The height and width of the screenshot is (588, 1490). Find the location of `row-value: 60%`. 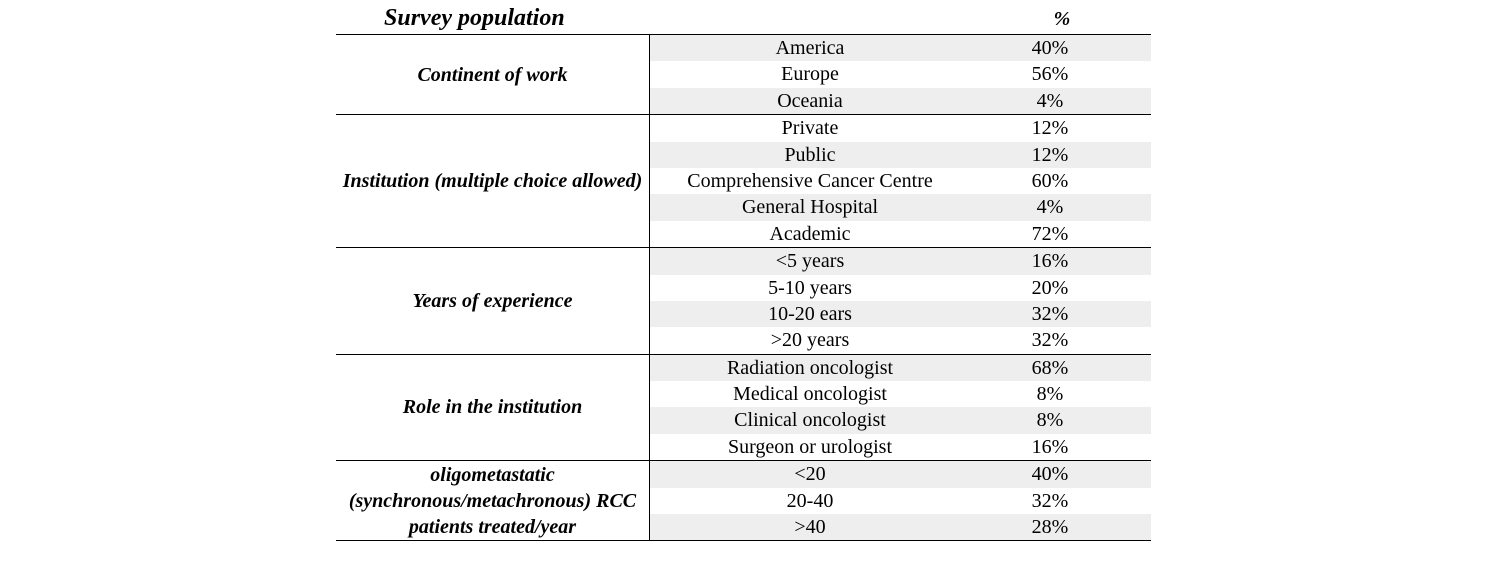

row-value: 60% is located at coordinates (1050, 180).